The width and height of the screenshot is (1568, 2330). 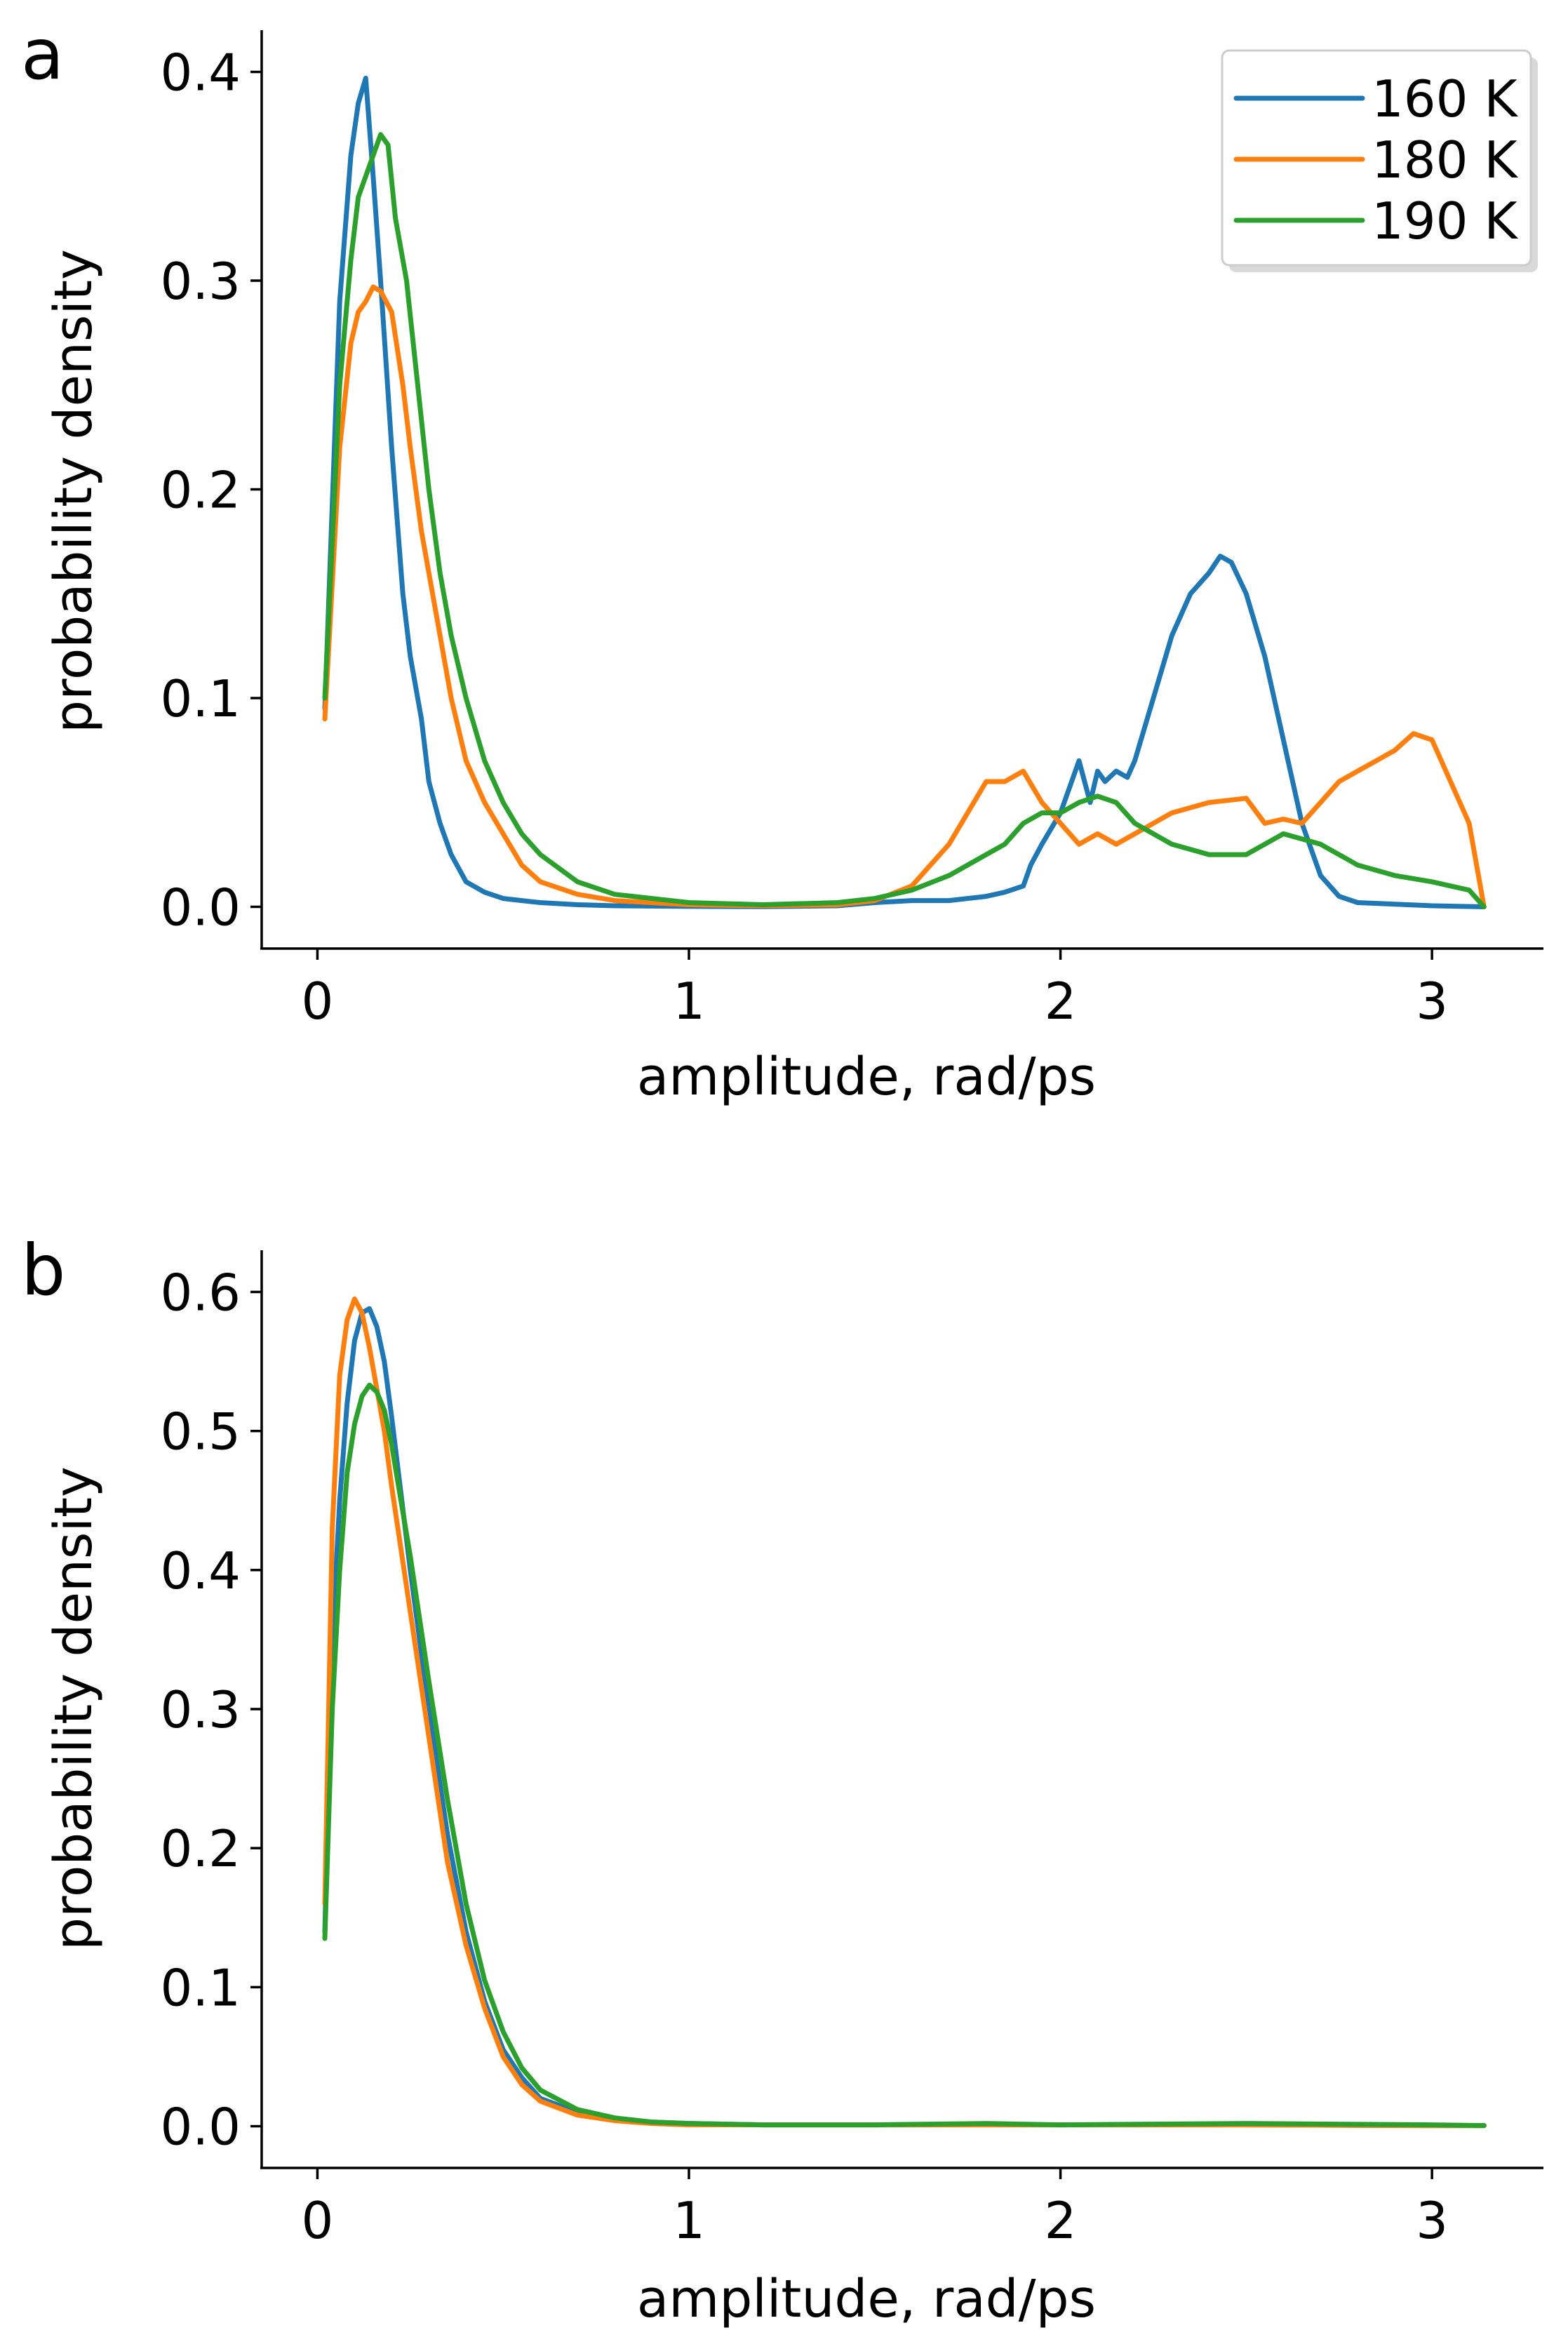 I want to click on panel-b-x-tick-label: 0, so click(x=318, y=2220).